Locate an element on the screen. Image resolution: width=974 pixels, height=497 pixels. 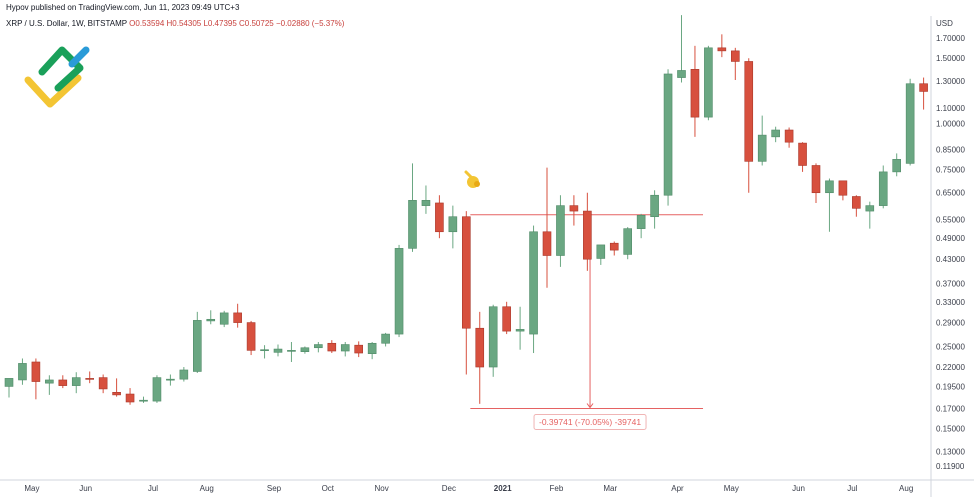
price-tick-label: 0.15000 is located at coordinates (950, 429).